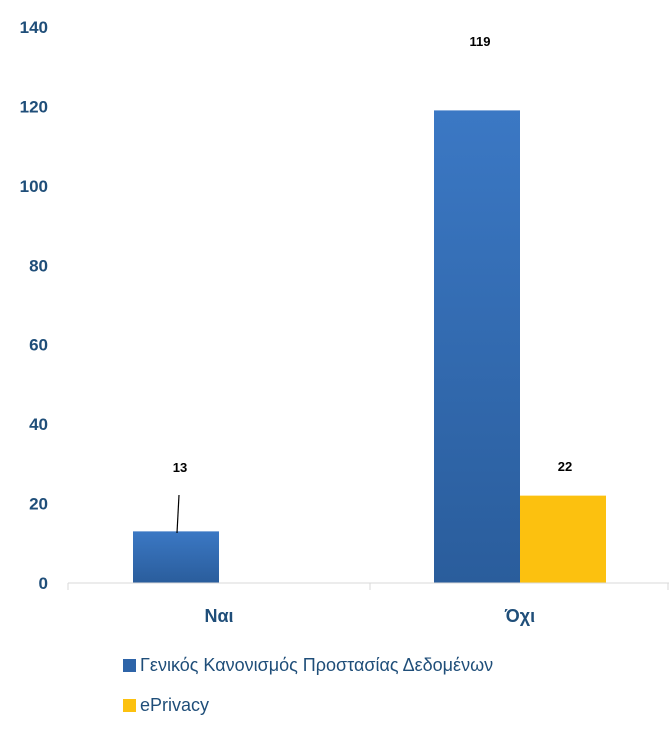 Image resolution: width=669 pixels, height=732 pixels. What do you see at coordinates (43, 583) in the screenshot?
I see `y-tick-label-0: 0` at bounding box center [43, 583].